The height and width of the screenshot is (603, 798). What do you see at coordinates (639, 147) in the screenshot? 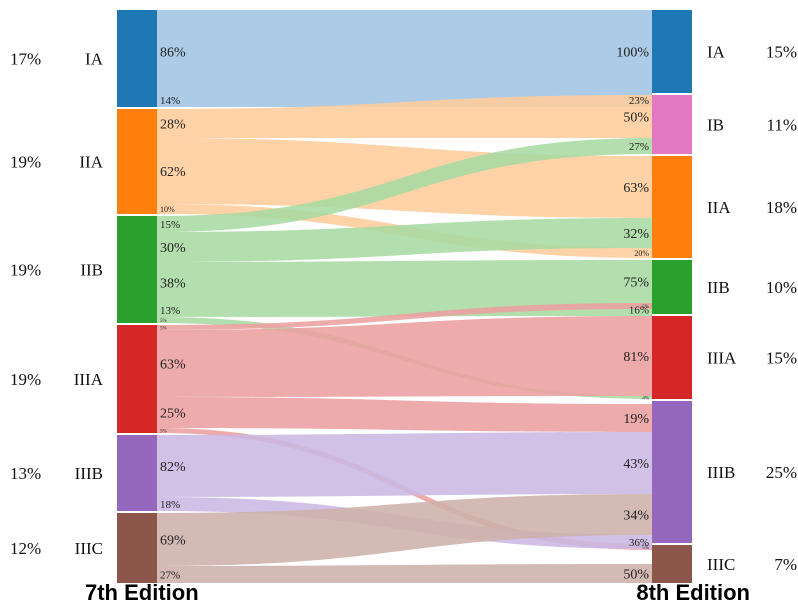
I see `flow-right-percent: 27%` at bounding box center [639, 147].